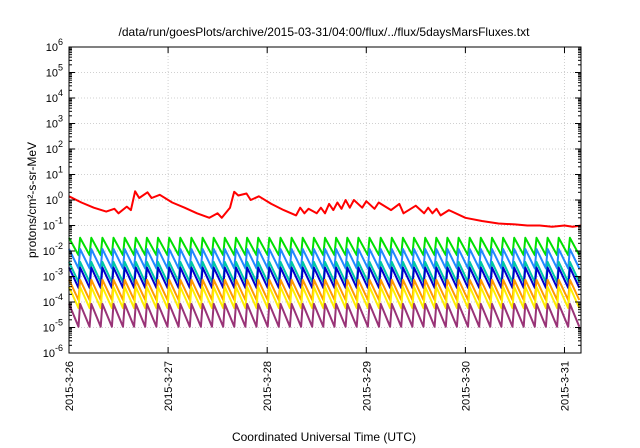 This screenshot has height=448, width=640. Describe the element at coordinates (60, 68) in the screenshot. I see `y-tick-exponent: 5` at that location.